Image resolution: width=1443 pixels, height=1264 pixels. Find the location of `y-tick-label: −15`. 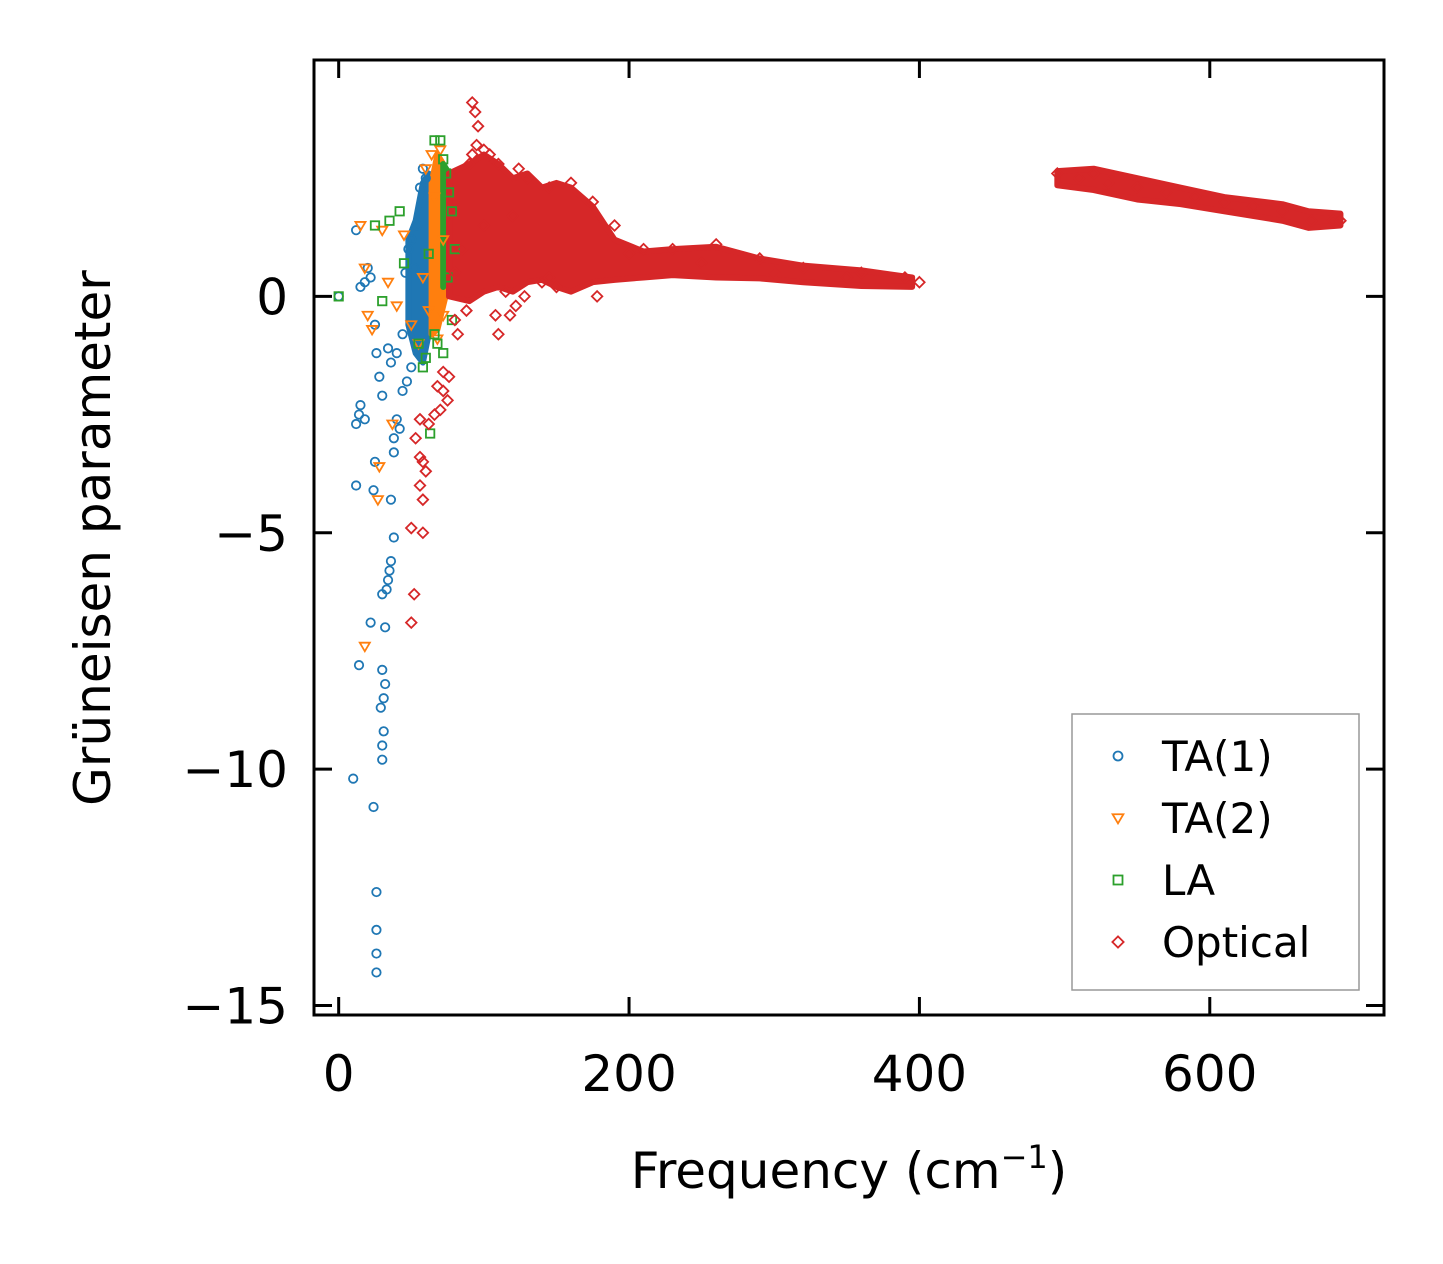

y-tick-label: −15 is located at coordinates (235, 1007).